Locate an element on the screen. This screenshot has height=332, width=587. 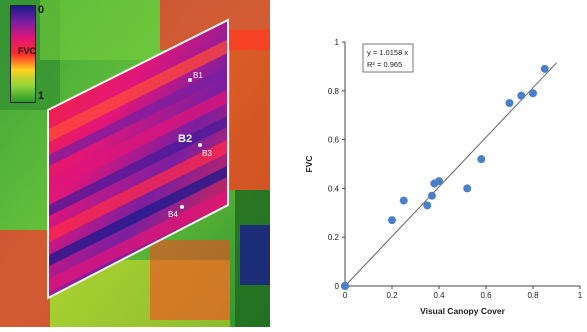
label-b4: B4 is located at coordinates (173, 214).